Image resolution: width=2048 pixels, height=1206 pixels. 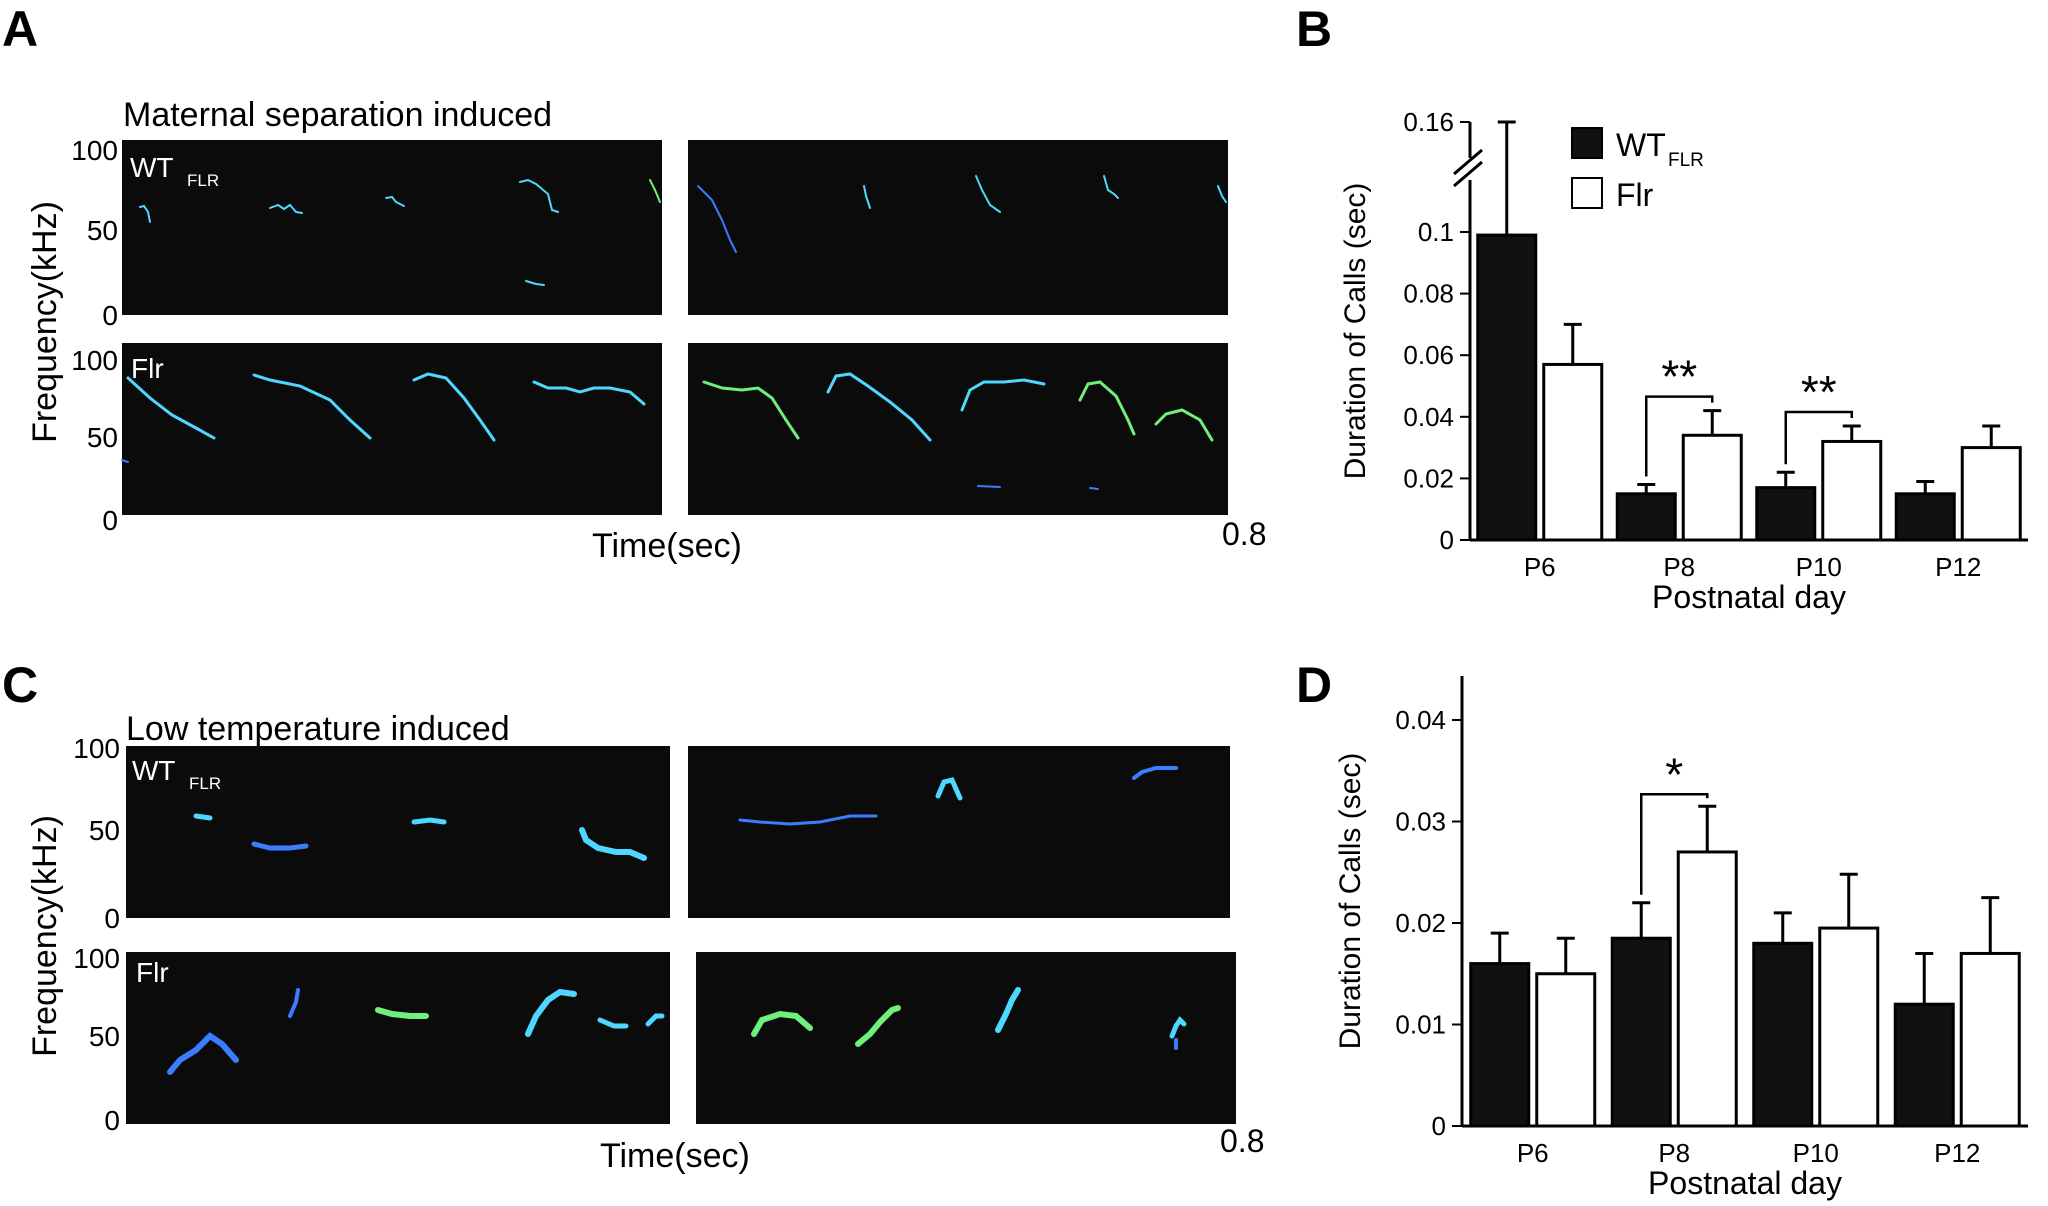 I want to click on y-tick-label: 0.16, so click(x=1428, y=122).